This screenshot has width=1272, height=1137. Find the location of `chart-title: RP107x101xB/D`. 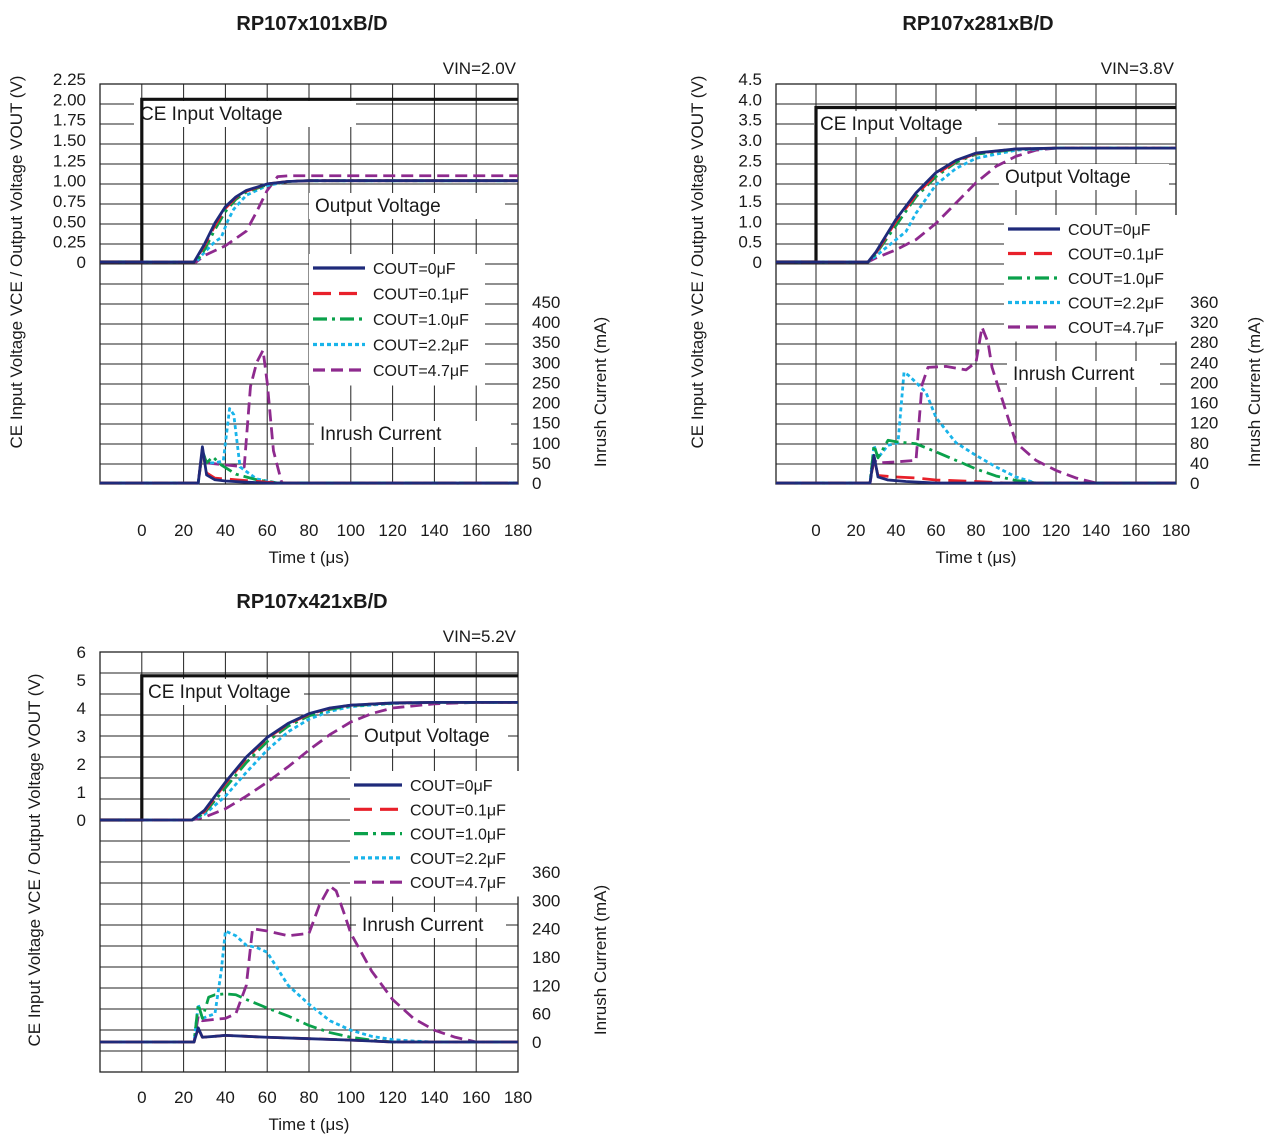

chart-title: RP107x101xB/D is located at coordinates (311, 24).